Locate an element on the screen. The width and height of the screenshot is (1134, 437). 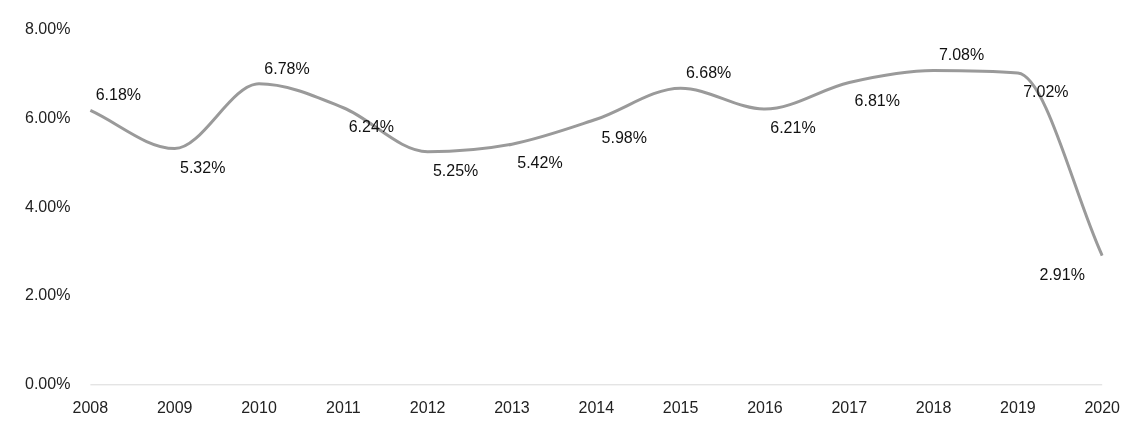
data-label: 6.24% is located at coordinates (371, 126).